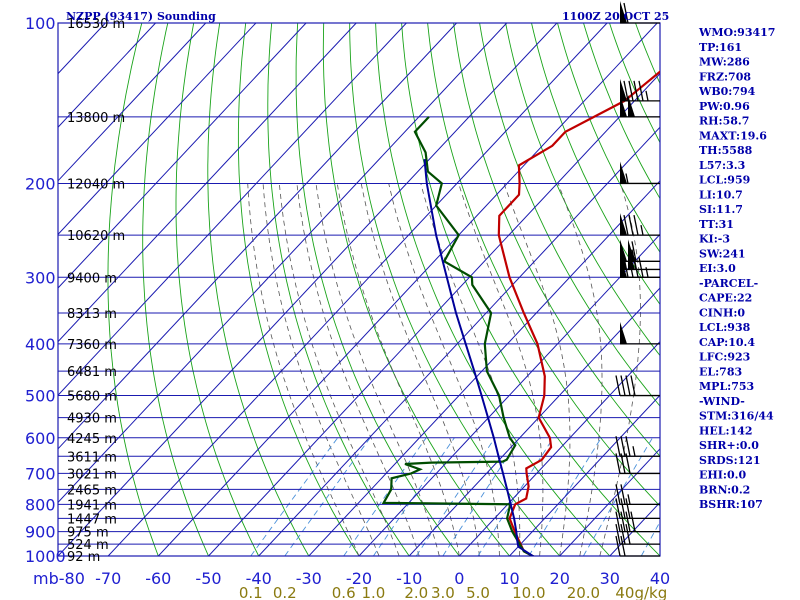  I want to click on sounding-index: WB0:794, so click(727, 91).